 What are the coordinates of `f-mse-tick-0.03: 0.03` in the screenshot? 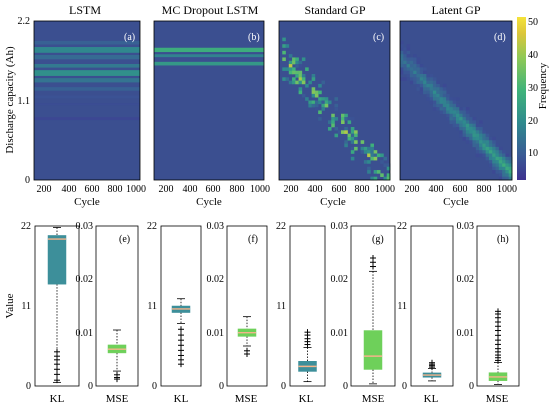 It's located at (216, 226).